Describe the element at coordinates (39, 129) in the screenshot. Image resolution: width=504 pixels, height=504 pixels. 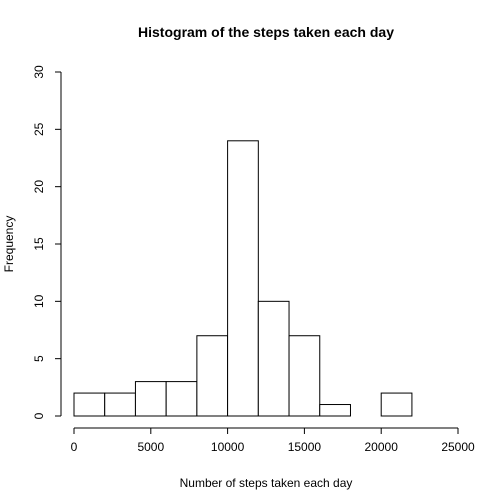
I see `y-tick-label: 25` at that location.